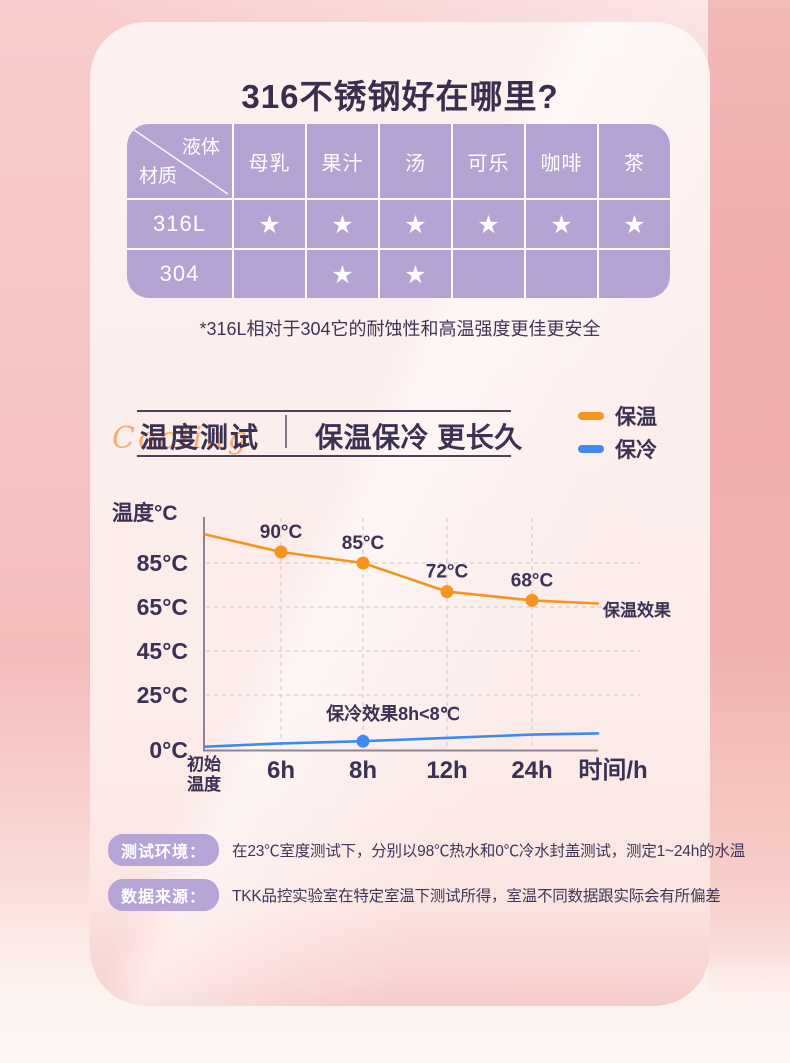 This screenshot has width=790, height=1063. I want to click on decorative-script-text: Cooling, so click(181, 438).